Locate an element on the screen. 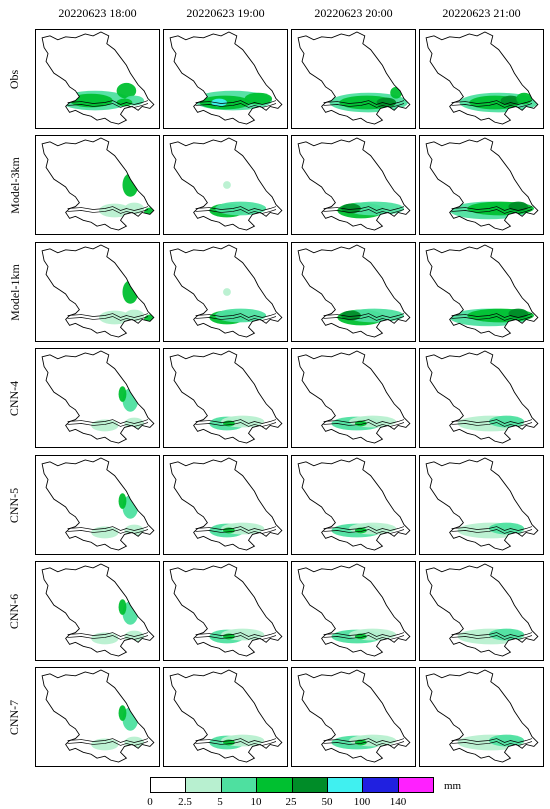 The width and height of the screenshot is (550, 809). map-panel-r1-c4 is located at coordinates (481, 79).